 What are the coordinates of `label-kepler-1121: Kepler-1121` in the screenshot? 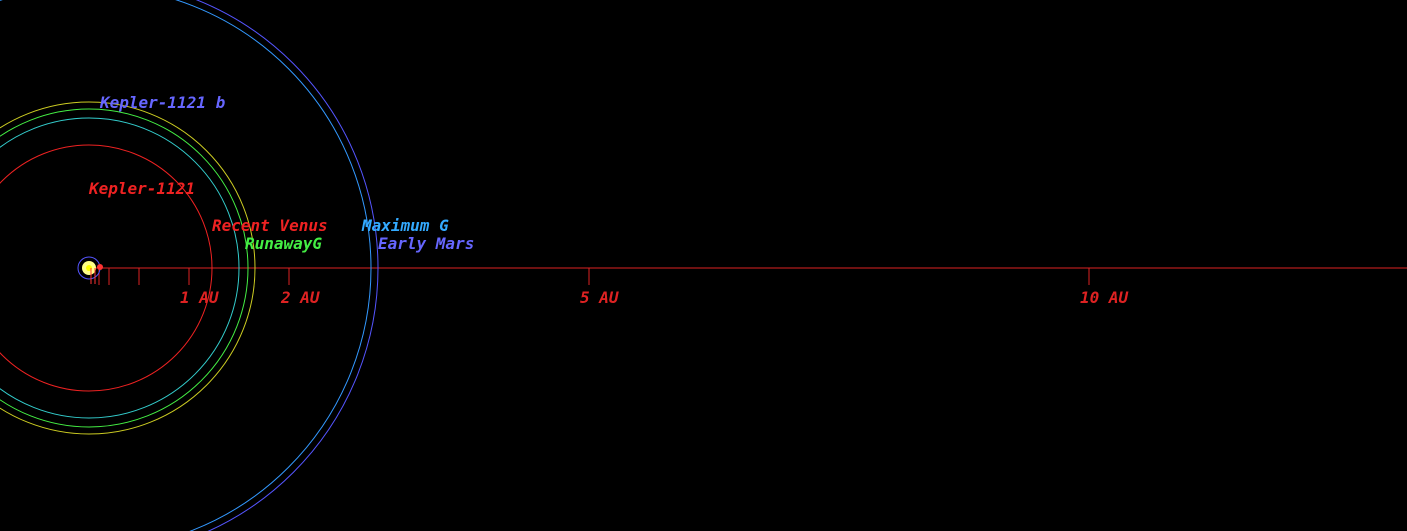 It's located at (141, 188).